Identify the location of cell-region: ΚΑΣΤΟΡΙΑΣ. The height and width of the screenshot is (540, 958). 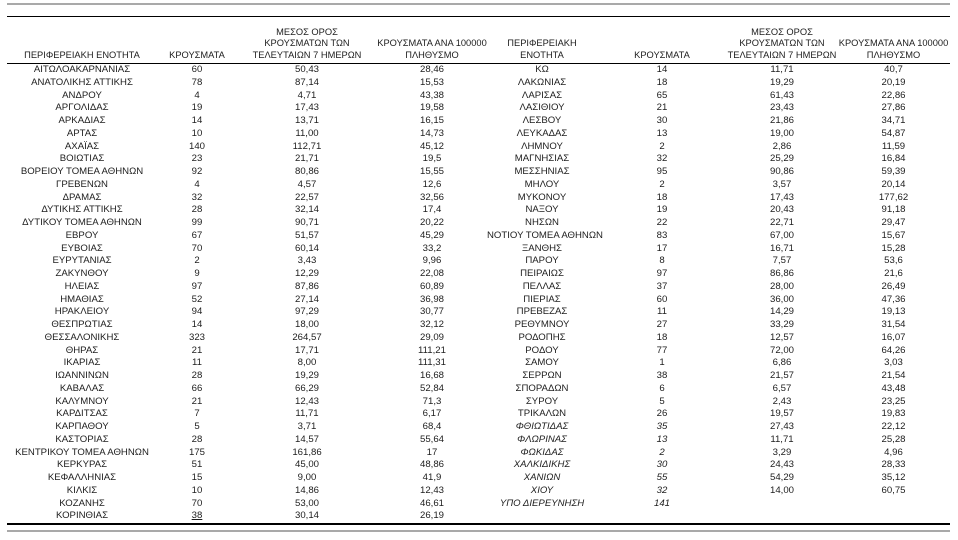
(82, 439).